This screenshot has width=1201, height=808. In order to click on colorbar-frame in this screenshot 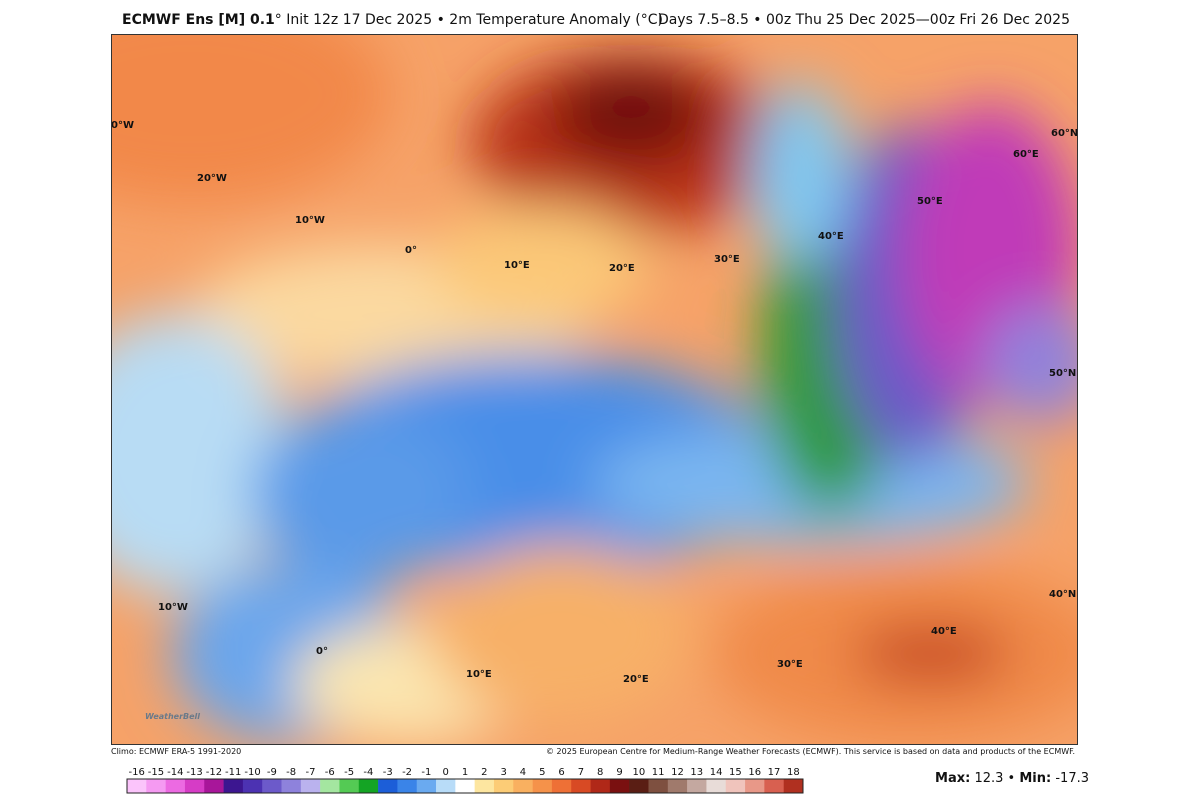, I will do `click(465, 786)`.